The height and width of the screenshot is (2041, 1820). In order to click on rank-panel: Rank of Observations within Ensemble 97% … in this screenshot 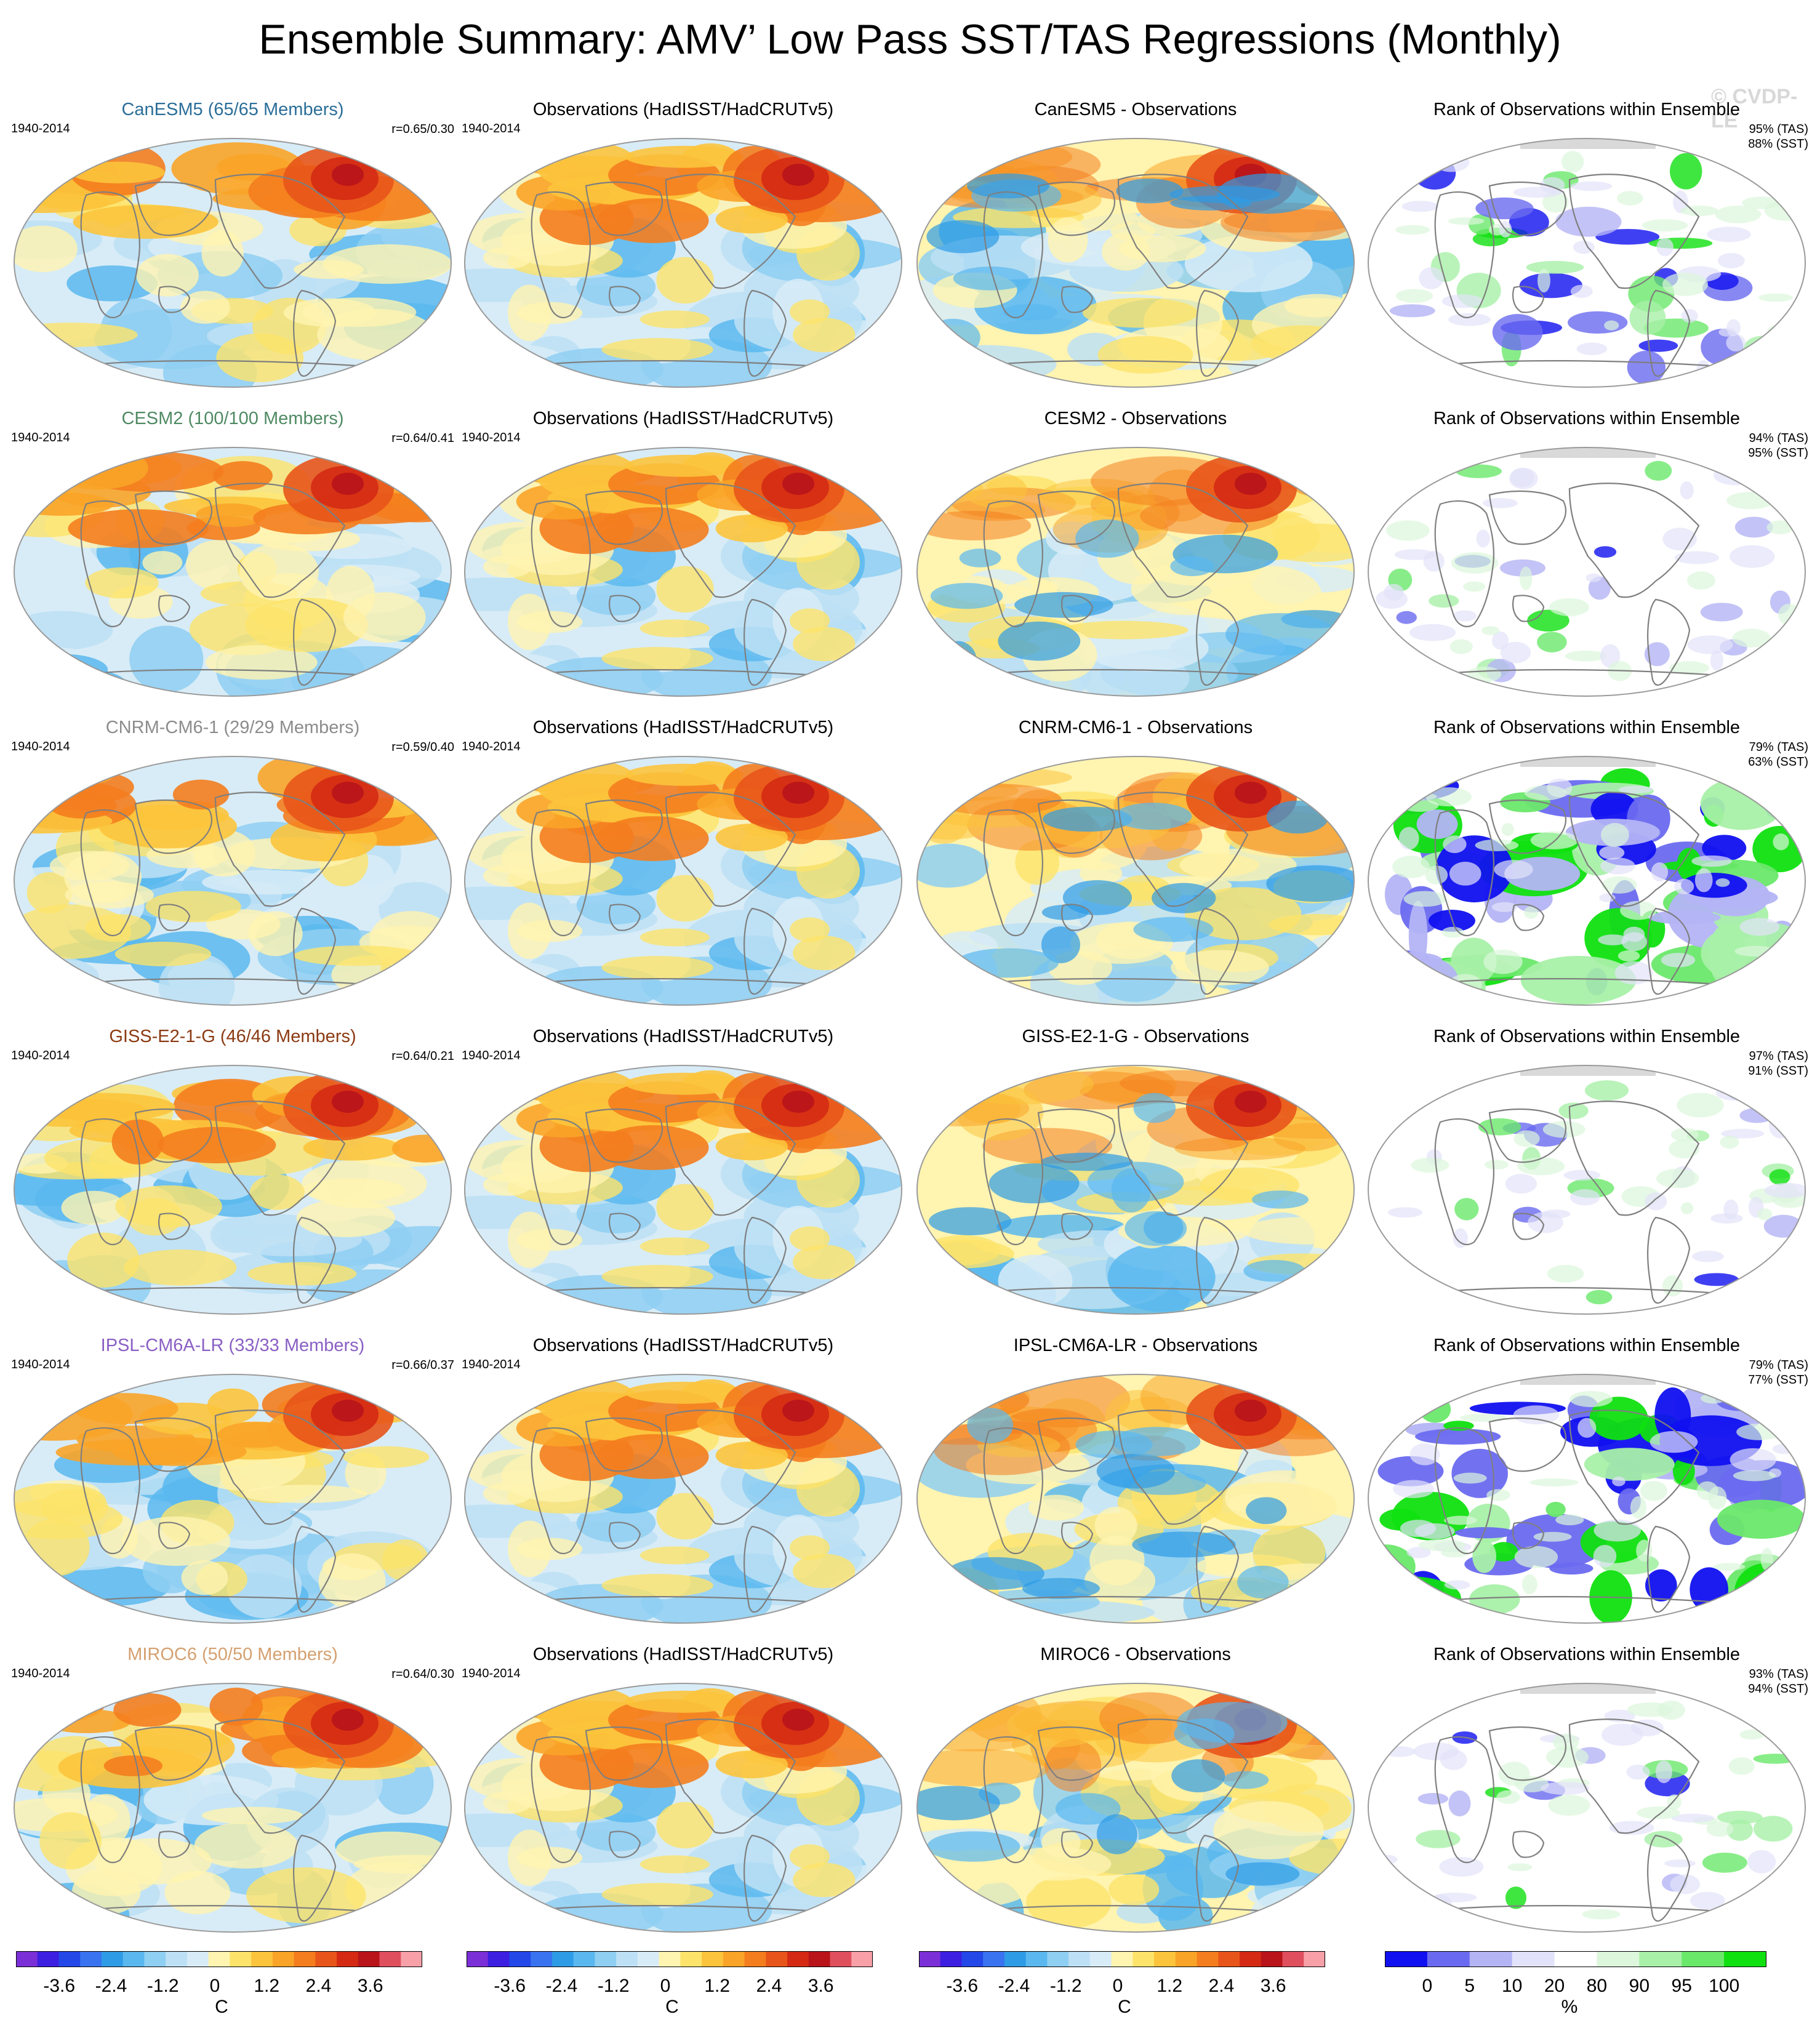, I will do `click(1586, 1173)`.